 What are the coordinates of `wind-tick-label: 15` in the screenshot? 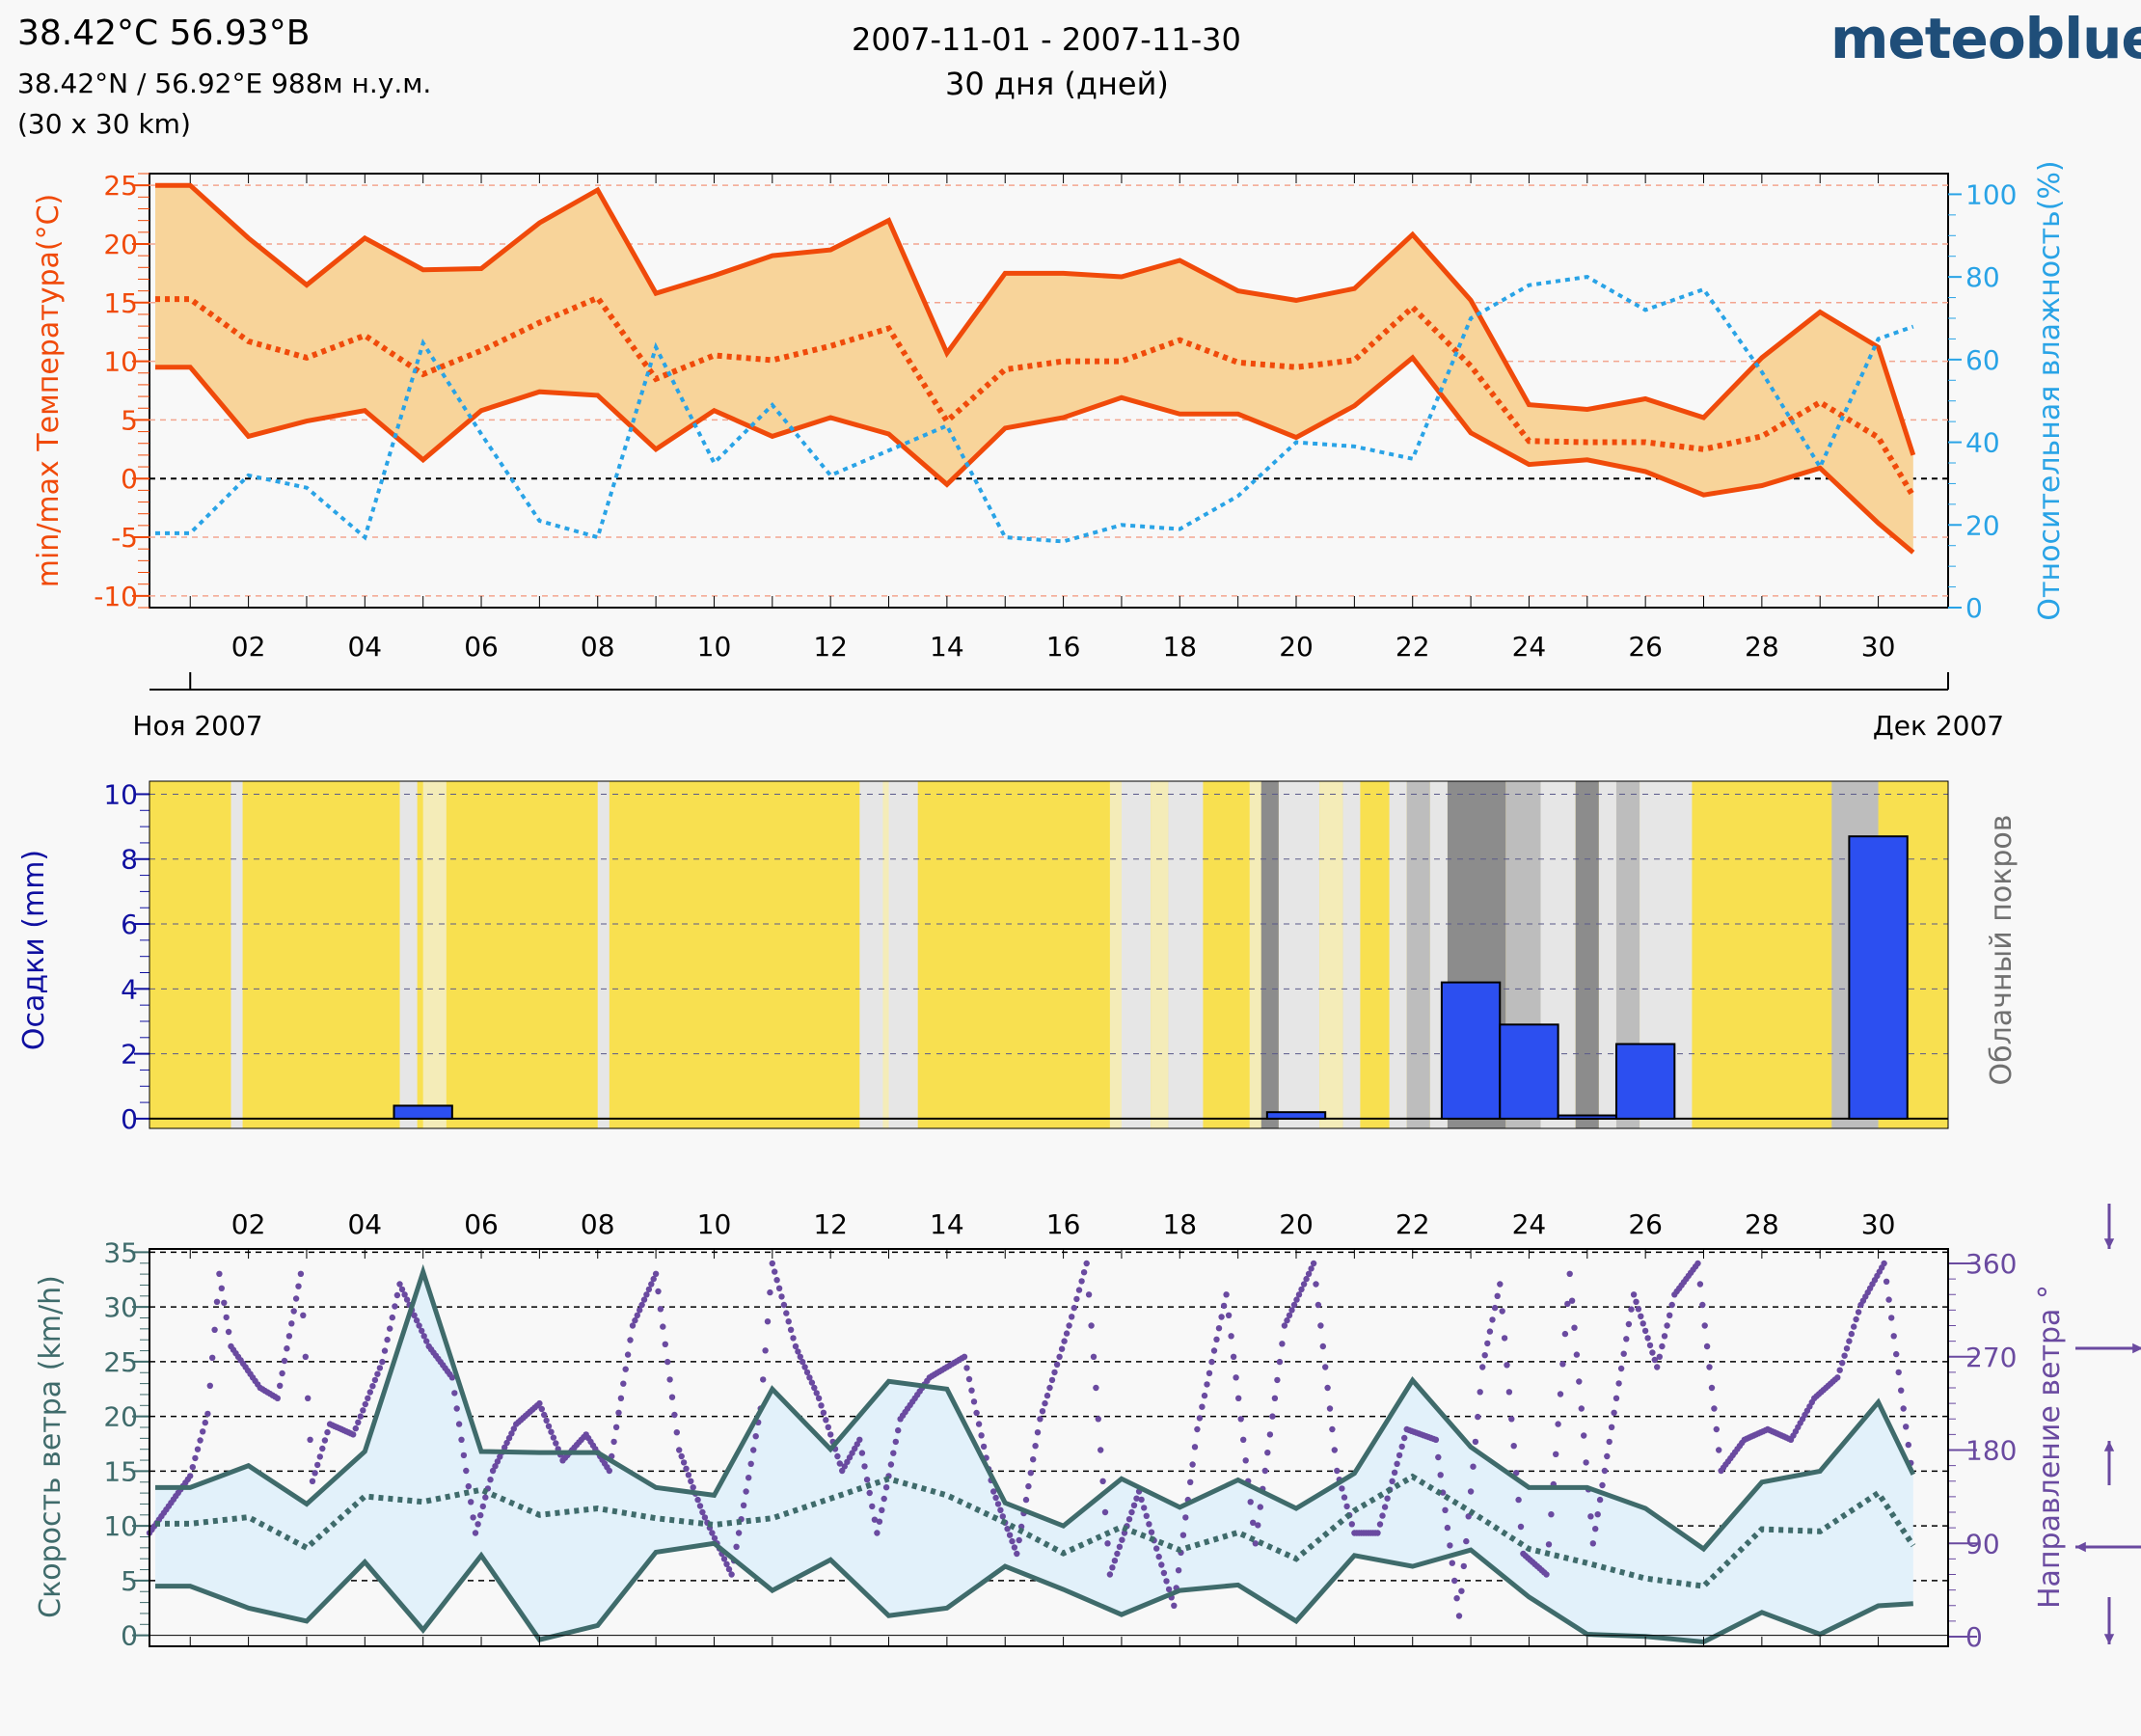 It's located at (121, 1471).